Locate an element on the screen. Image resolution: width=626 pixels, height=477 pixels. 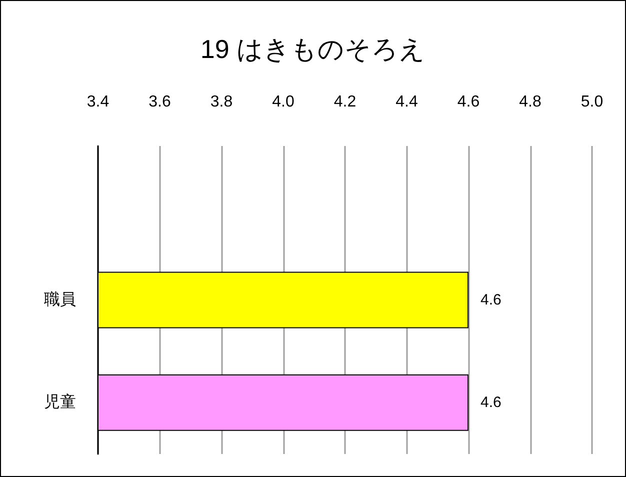
y-tick-label: 職員 is located at coordinates (60, 299).